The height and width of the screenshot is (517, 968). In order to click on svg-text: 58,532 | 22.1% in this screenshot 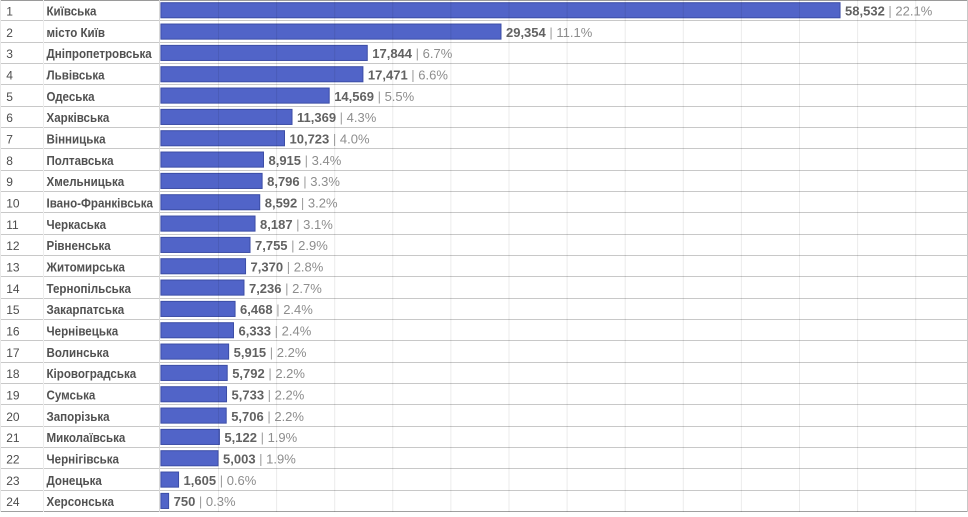, I will do `click(889, 11)`.